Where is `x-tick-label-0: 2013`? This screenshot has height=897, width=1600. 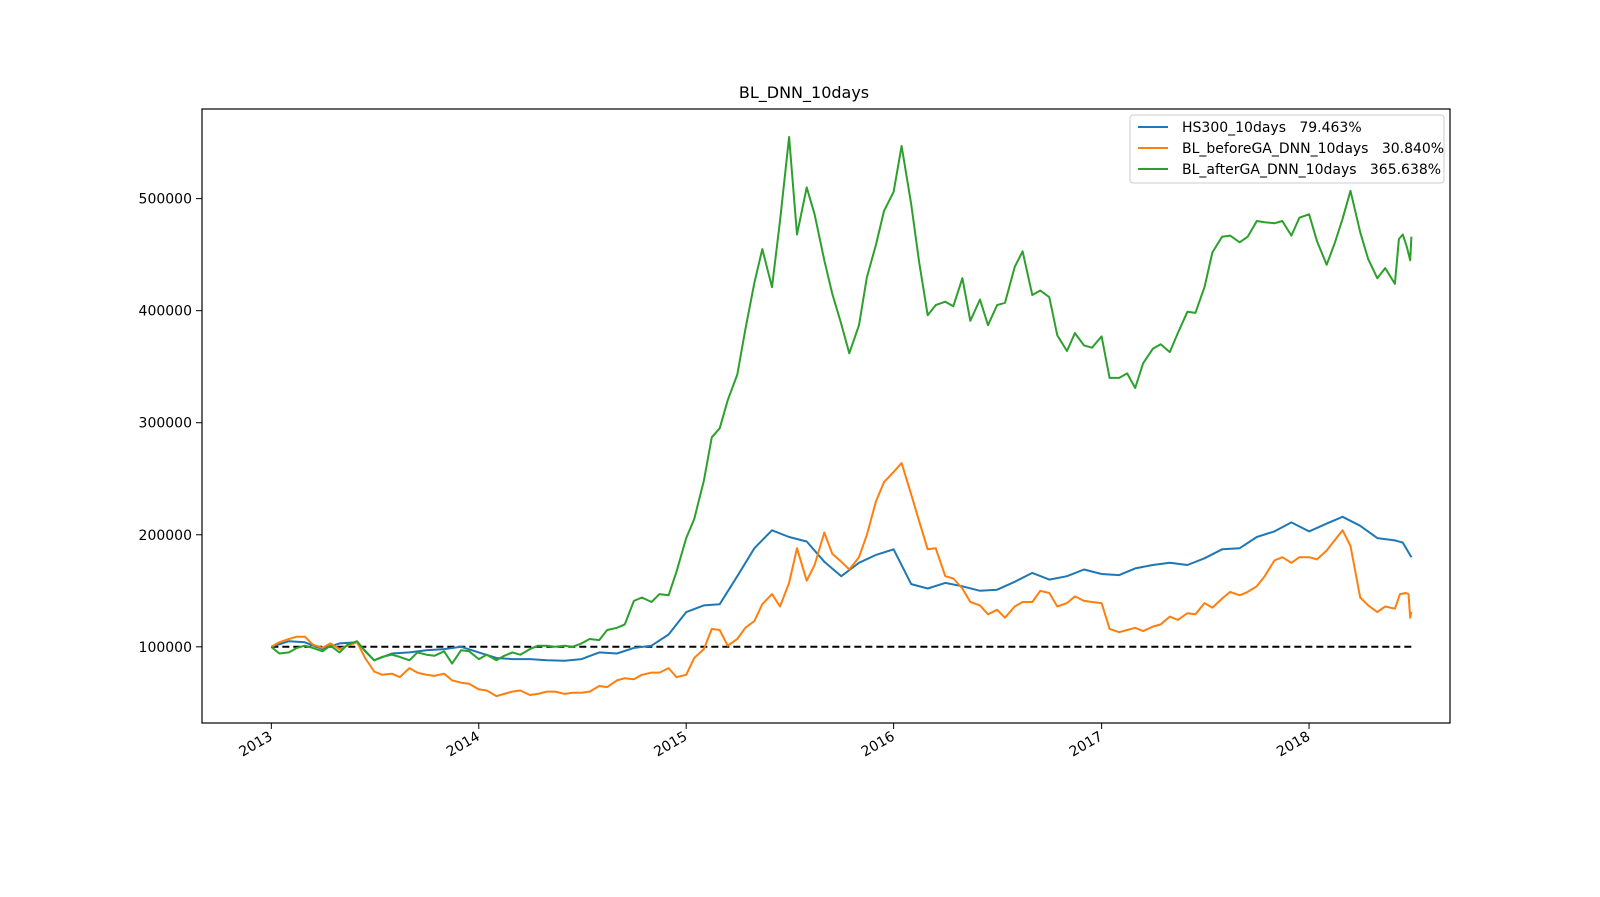 x-tick-label-0: 2013 is located at coordinates (255, 745).